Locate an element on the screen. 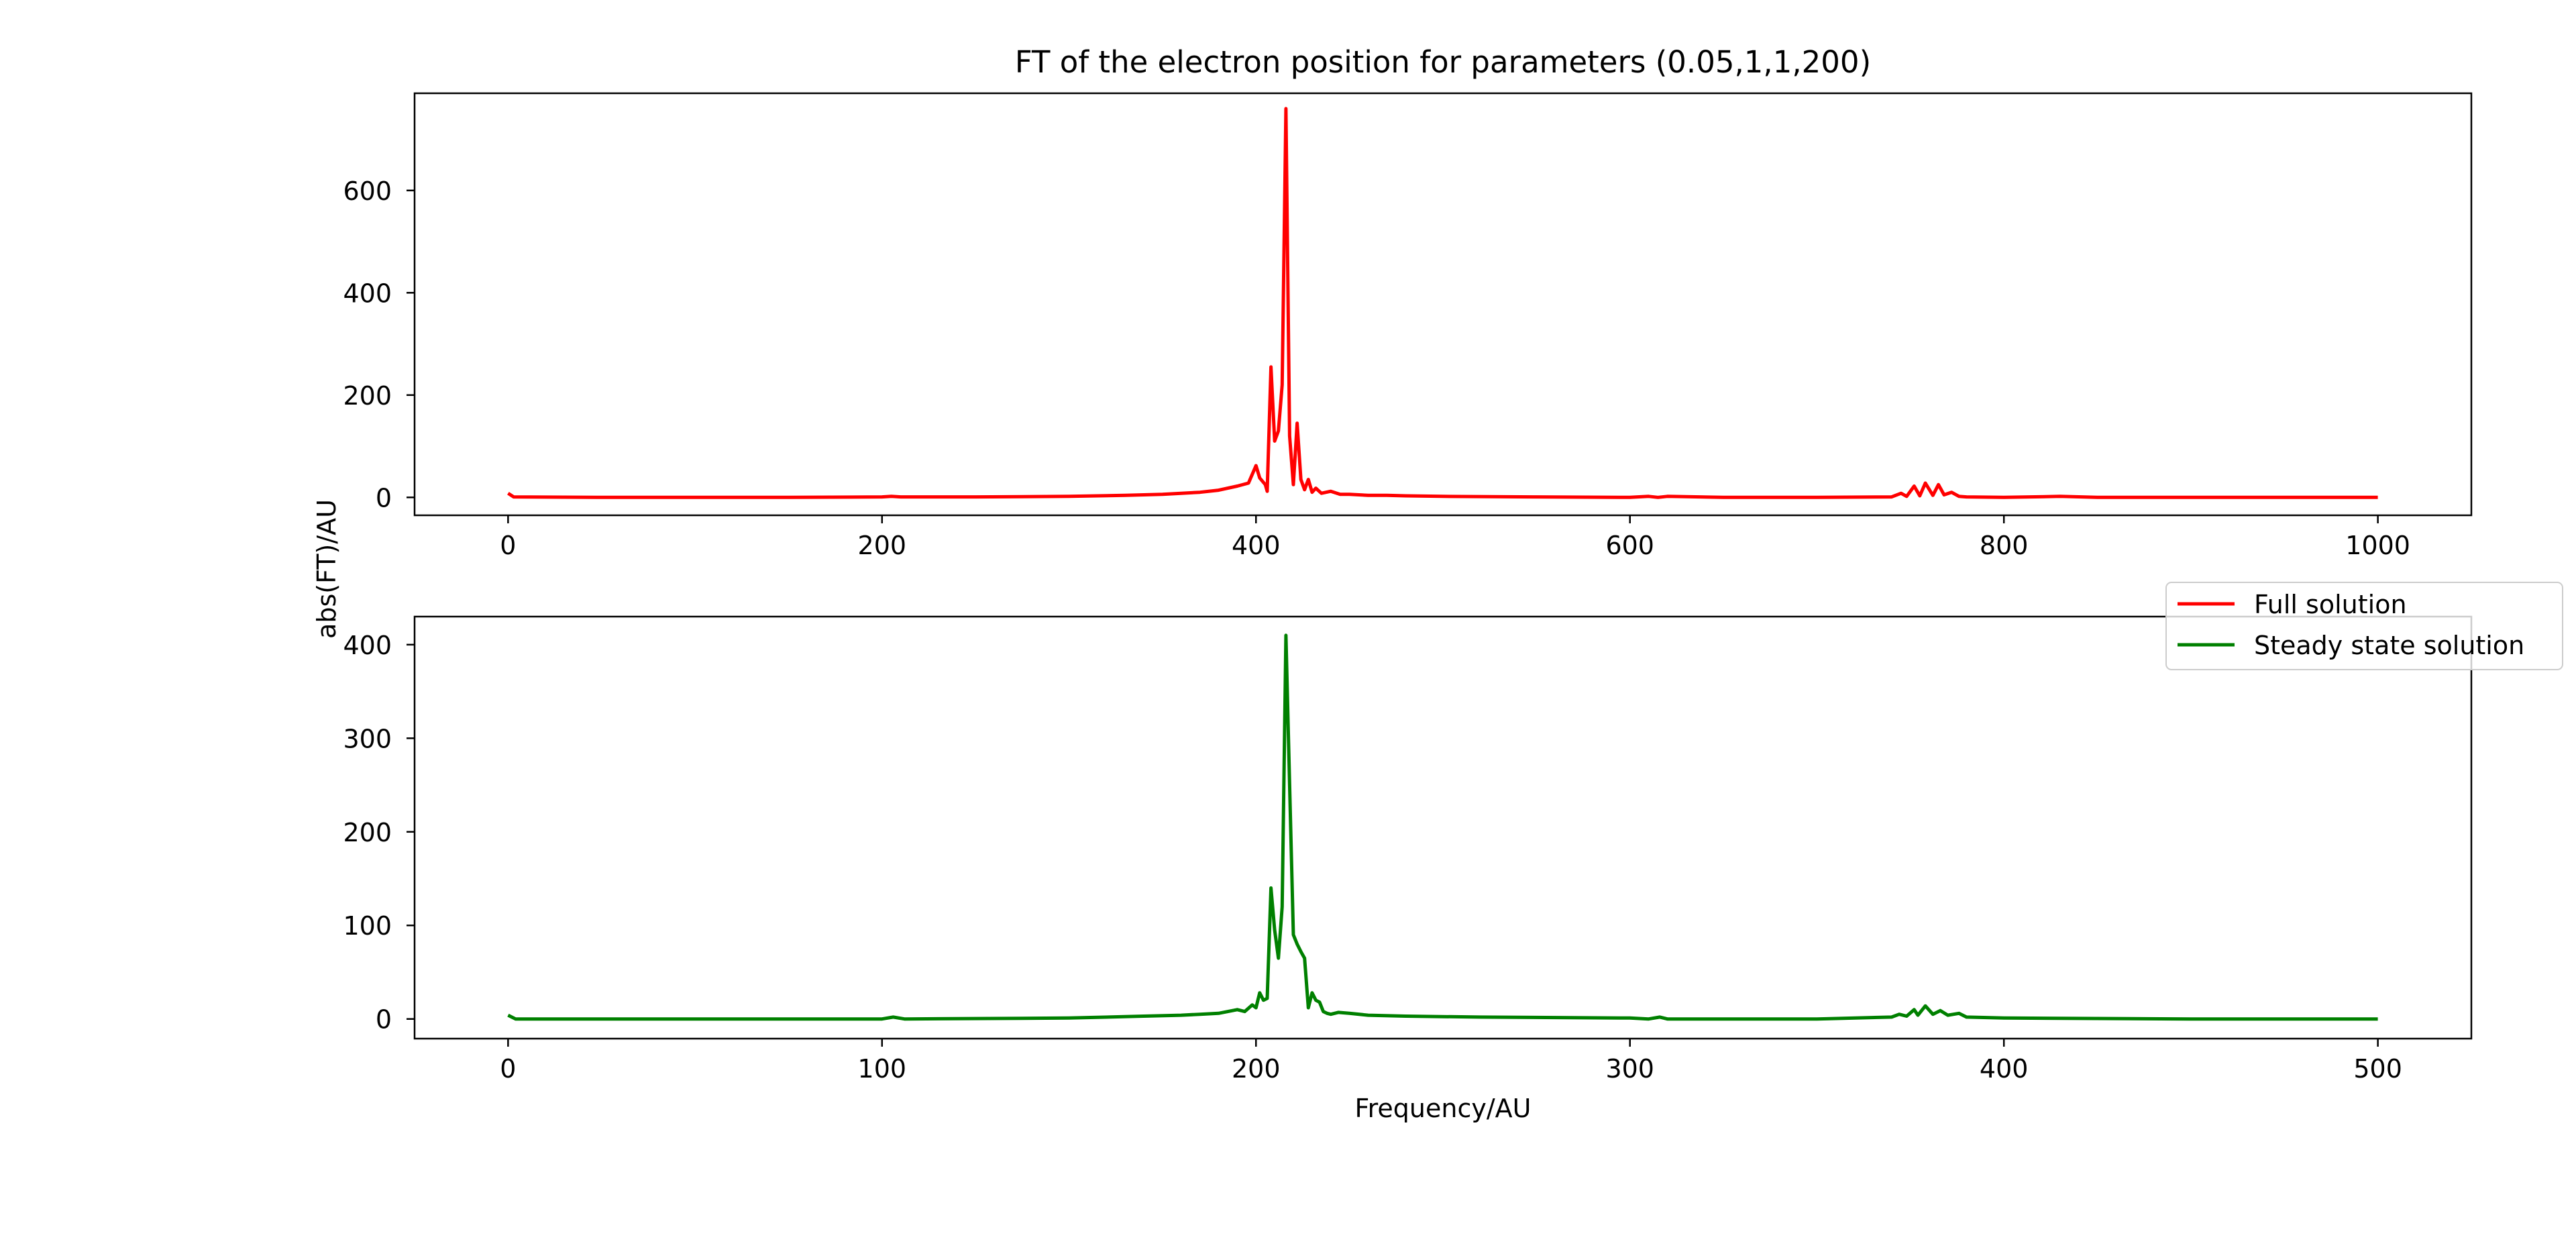 The width and height of the screenshot is (2576, 1254). y-axis-label: abs(FT)/AU is located at coordinates (326, 569).